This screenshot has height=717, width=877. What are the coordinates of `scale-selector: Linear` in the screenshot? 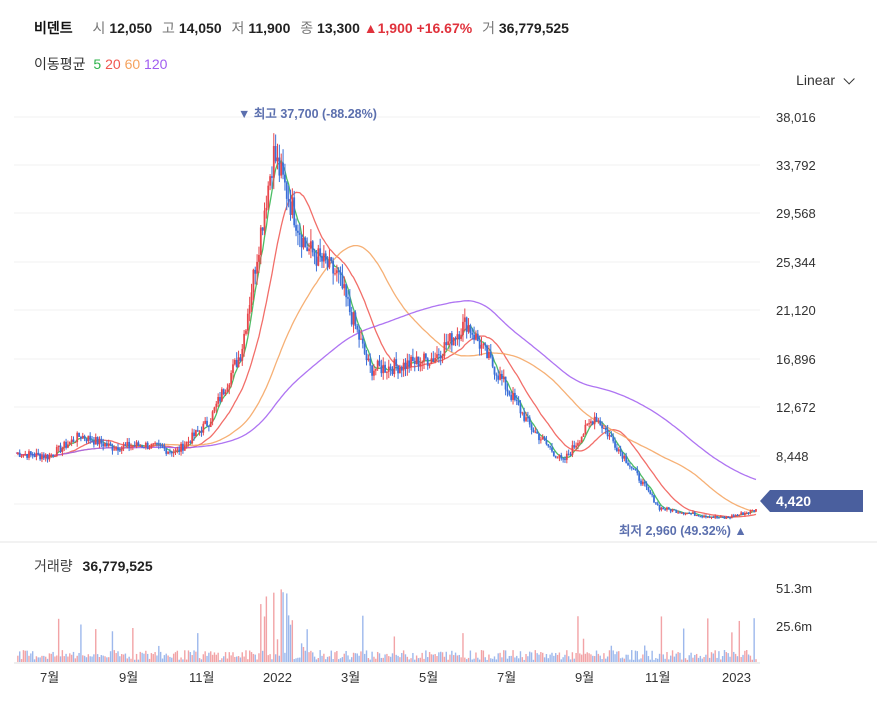 It's located at (825, 80).